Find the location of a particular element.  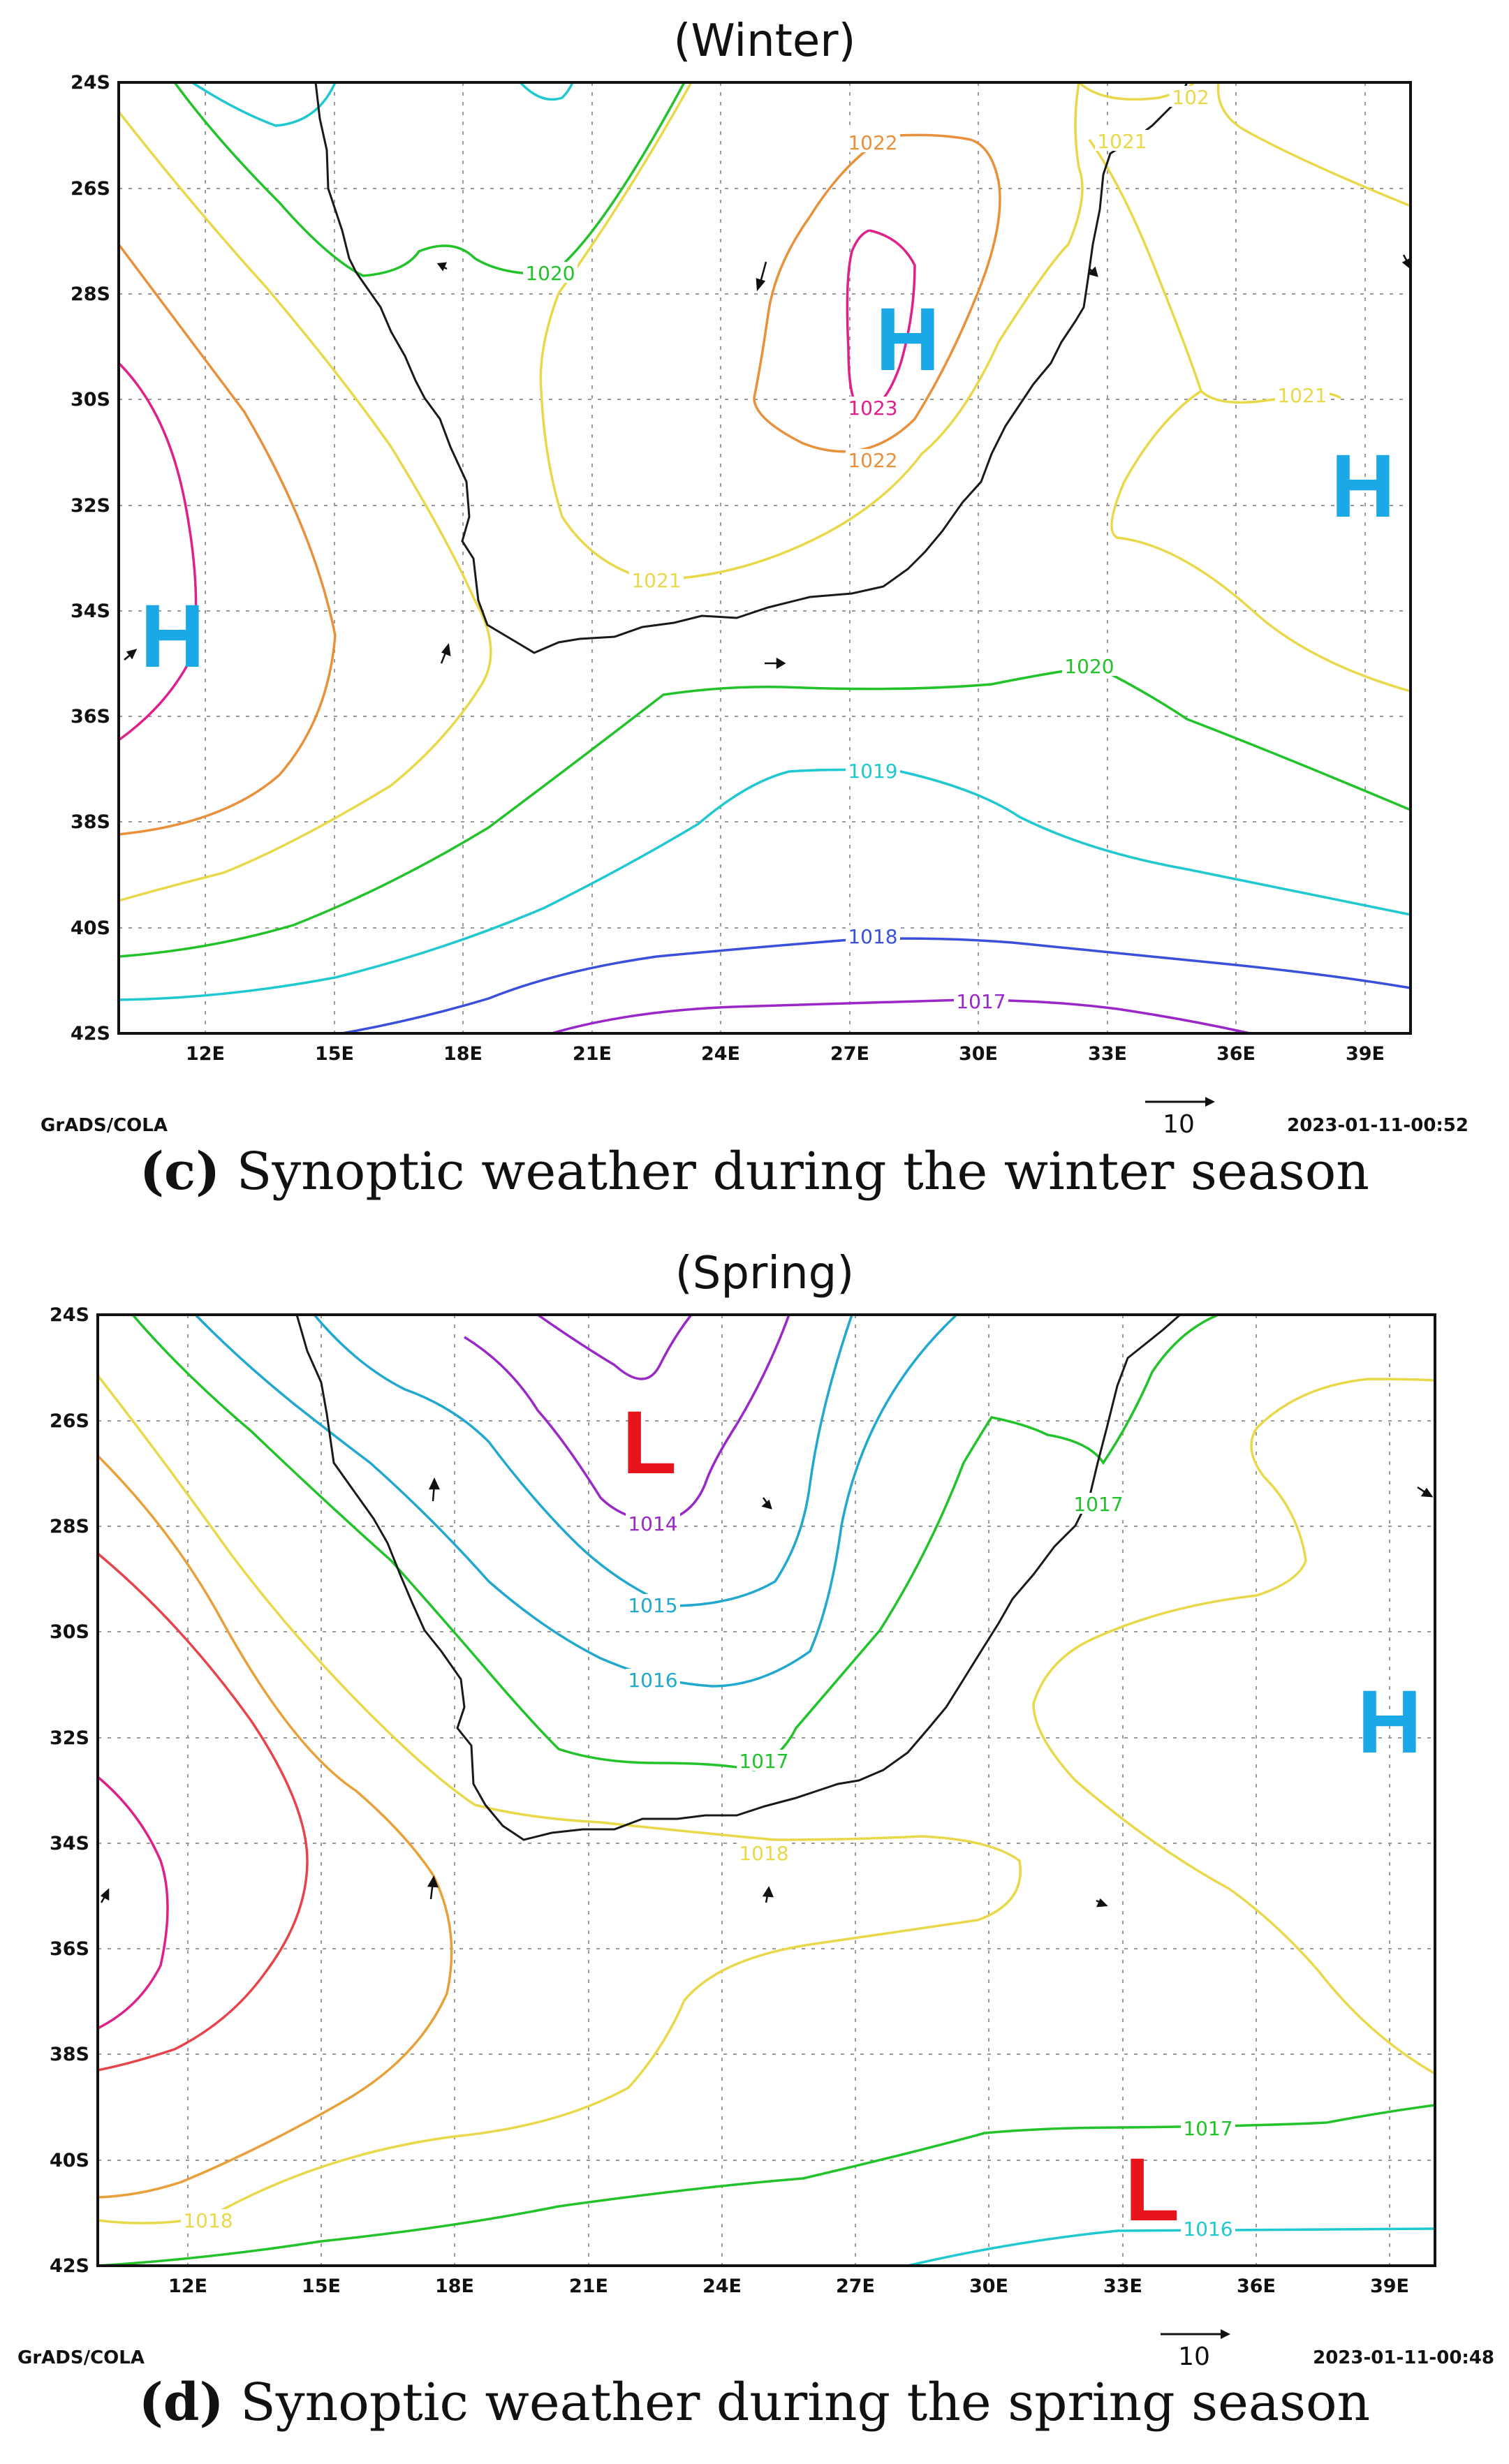

y-tick-label: 40S is located at coordinates (90, 928).